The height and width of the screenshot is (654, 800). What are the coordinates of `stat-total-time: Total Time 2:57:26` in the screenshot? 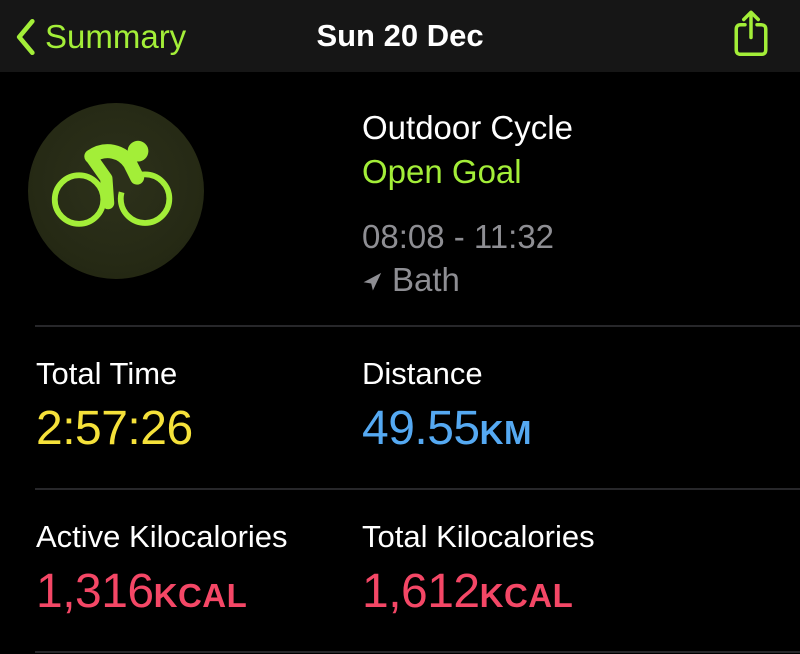 It's located at (199, 408).